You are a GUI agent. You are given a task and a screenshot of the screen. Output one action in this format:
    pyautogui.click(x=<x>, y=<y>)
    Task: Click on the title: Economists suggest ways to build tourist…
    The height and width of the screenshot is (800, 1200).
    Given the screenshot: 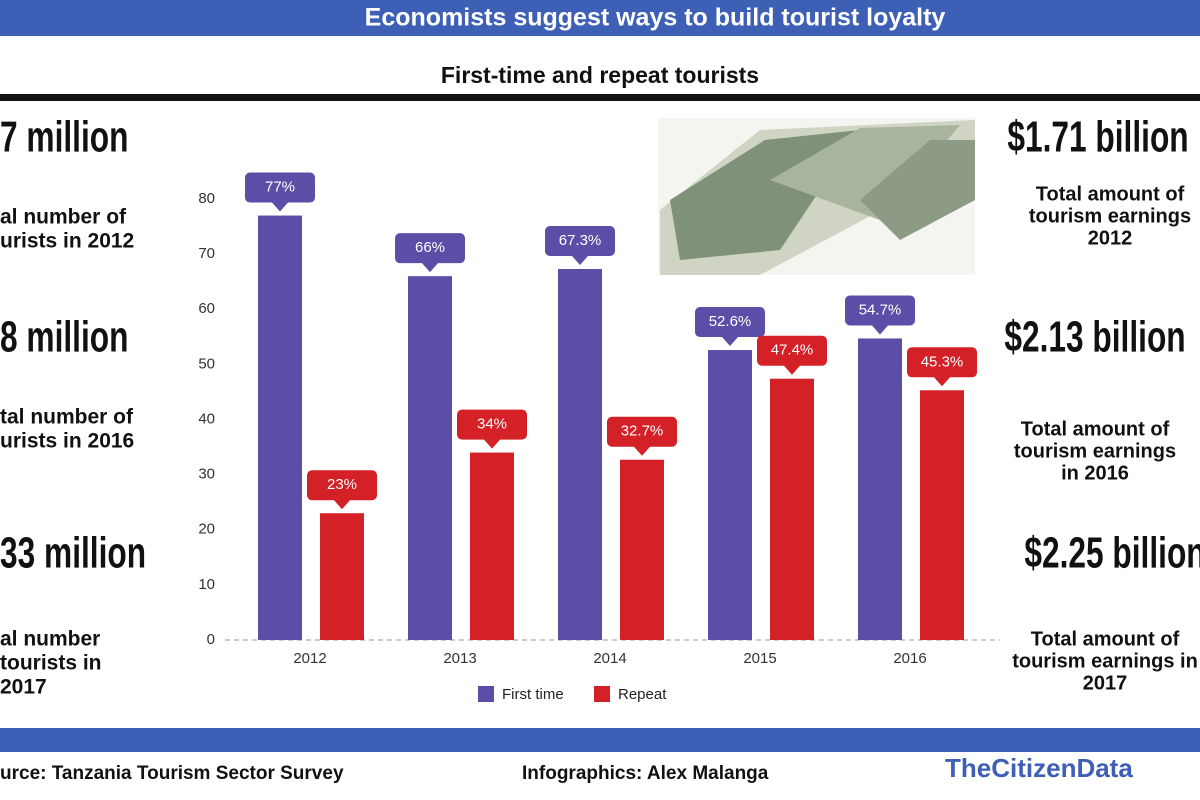 What is the action you would take?
    pyautogui.click(x=655, y=18)
    